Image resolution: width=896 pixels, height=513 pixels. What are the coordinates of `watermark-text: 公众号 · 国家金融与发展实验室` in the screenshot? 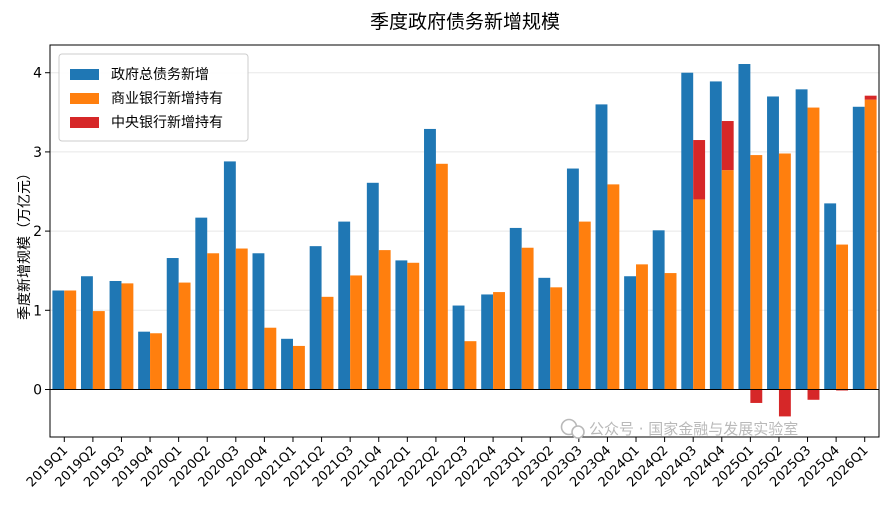 It's located at (693, 429).